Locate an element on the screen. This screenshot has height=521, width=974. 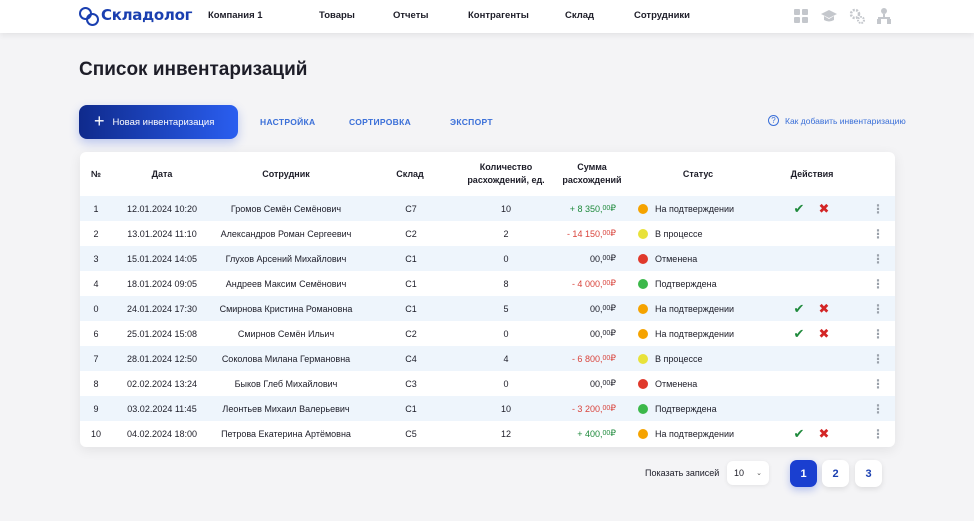
page-button-2: 2 is located at coordinates (835, 473).